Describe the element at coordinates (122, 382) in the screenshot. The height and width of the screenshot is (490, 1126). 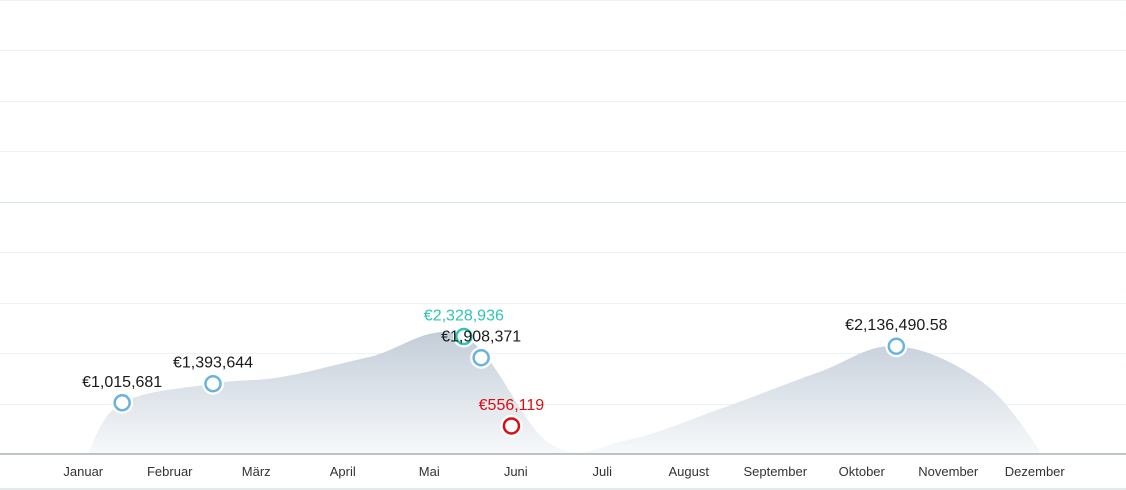
I see `data-label: €1,015,681` at that location.